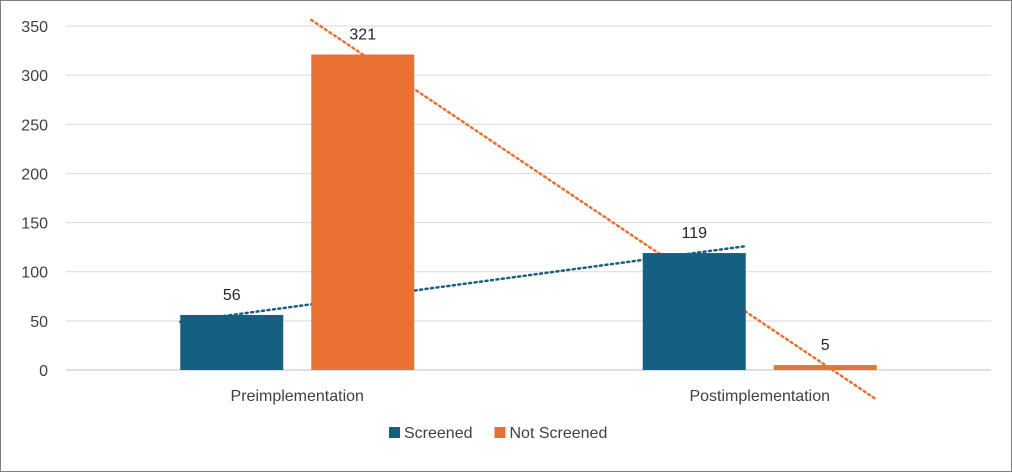  I want to click on legend-swatch-not-screened, so click(500, 432).